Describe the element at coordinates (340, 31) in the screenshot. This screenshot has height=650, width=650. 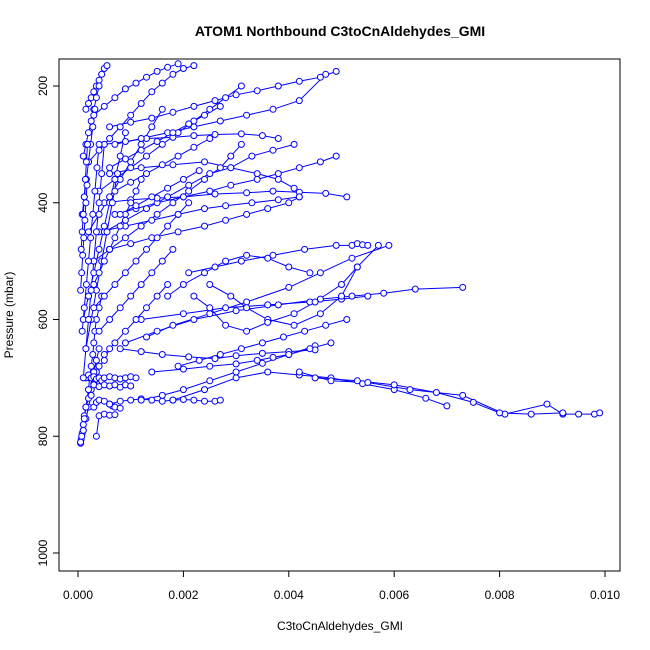
I see `chart-title: ATOM1 Northbound C3toCnAldehydes_GMI` at that location.